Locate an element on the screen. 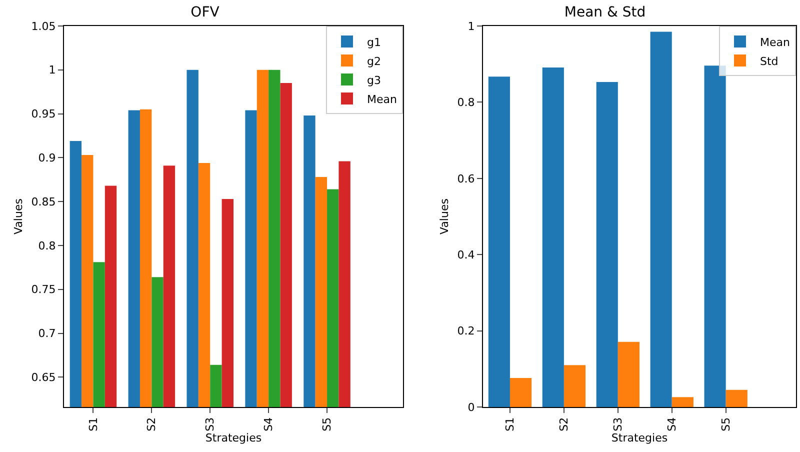 Image resolution: width=800 pixels, height=452 pixels. y-tick-label: 0.7 is located at coordinates (47, 333).